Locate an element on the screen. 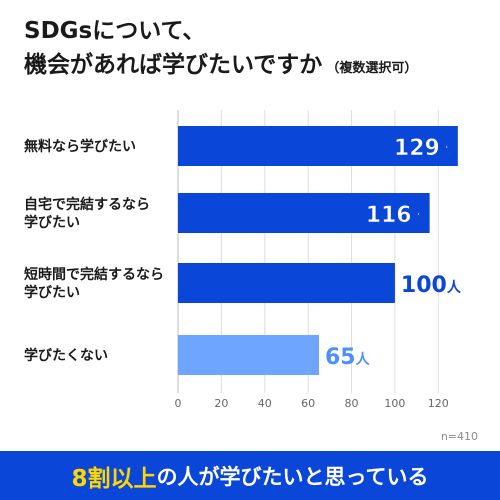 This screenshot has width=500, height=500. category-label: 学びたくない is located at coordinates (66, 355).